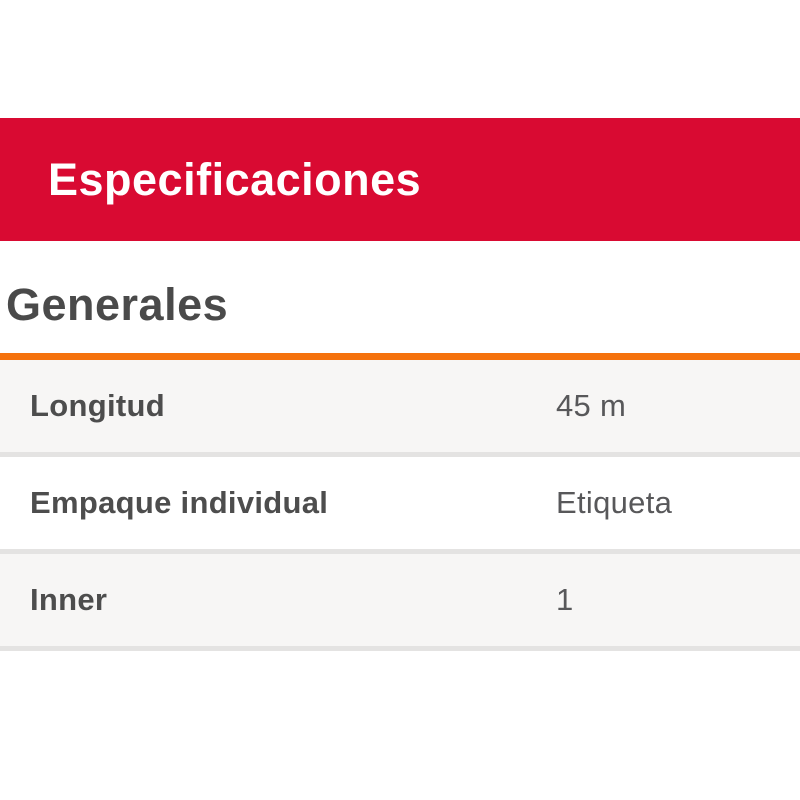 The image size is (800, 800). I want to click on table-row: Empaque individual Etiqueta, so click(400, 503).